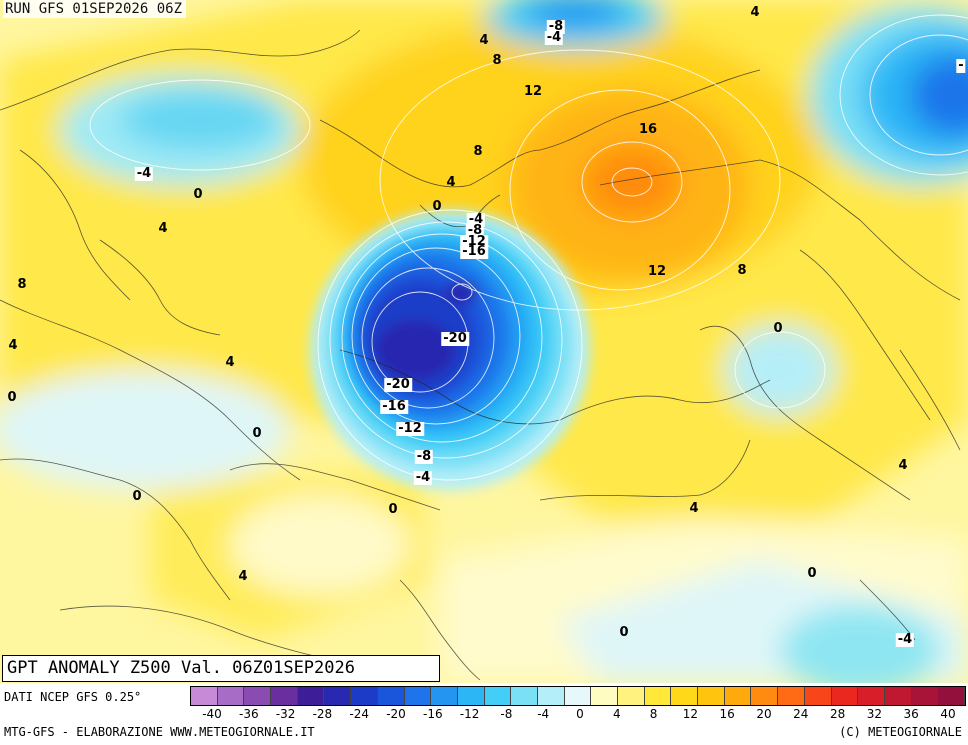 The height and width of the screenshot is (745, 968). I want to click on scale-tick-label: -32, so click(285, 714).